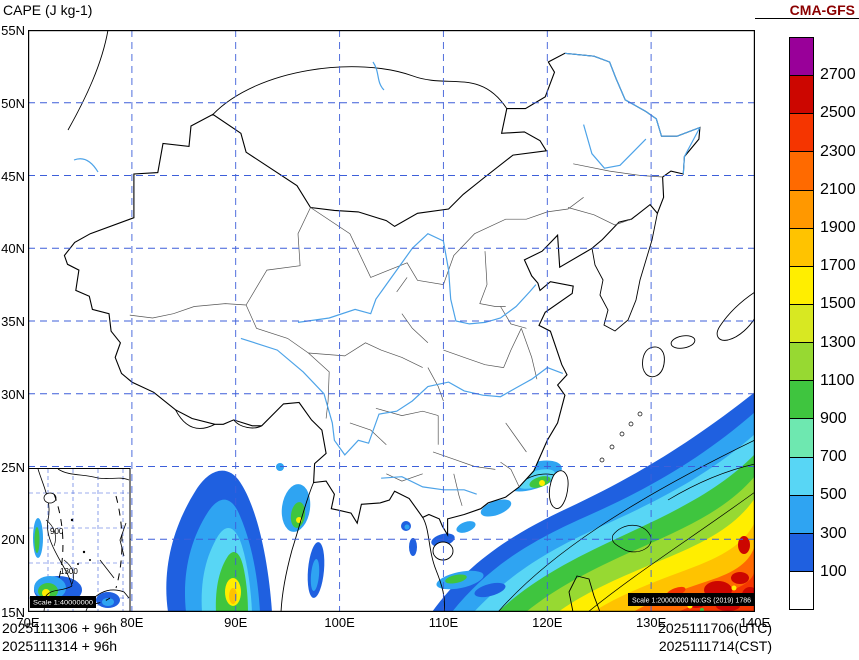 The image size is (859, 660). Describe the element at coordinates (838, 189) in the screenshot. I see `colorbar-tick-label: 2100` at that location.